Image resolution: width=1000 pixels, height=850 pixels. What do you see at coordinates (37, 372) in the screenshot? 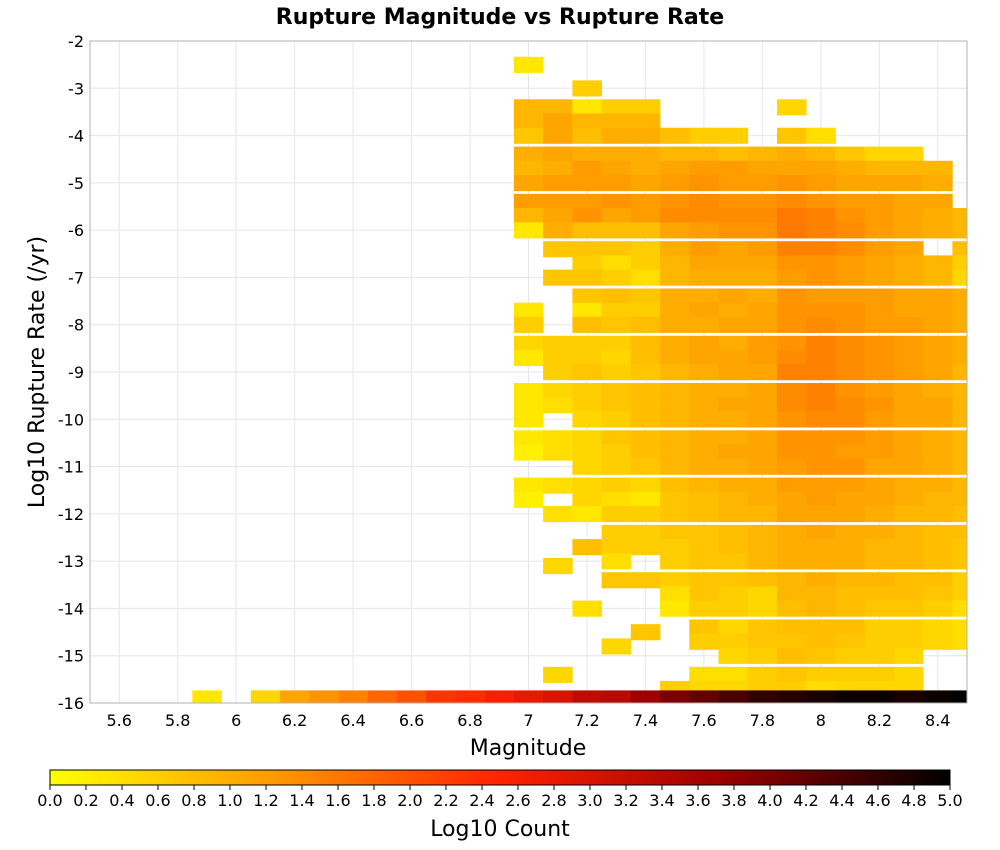
I see `y-axis-label: Log10 Rupture Rate (/yr)` at bounding box center [37, 372].